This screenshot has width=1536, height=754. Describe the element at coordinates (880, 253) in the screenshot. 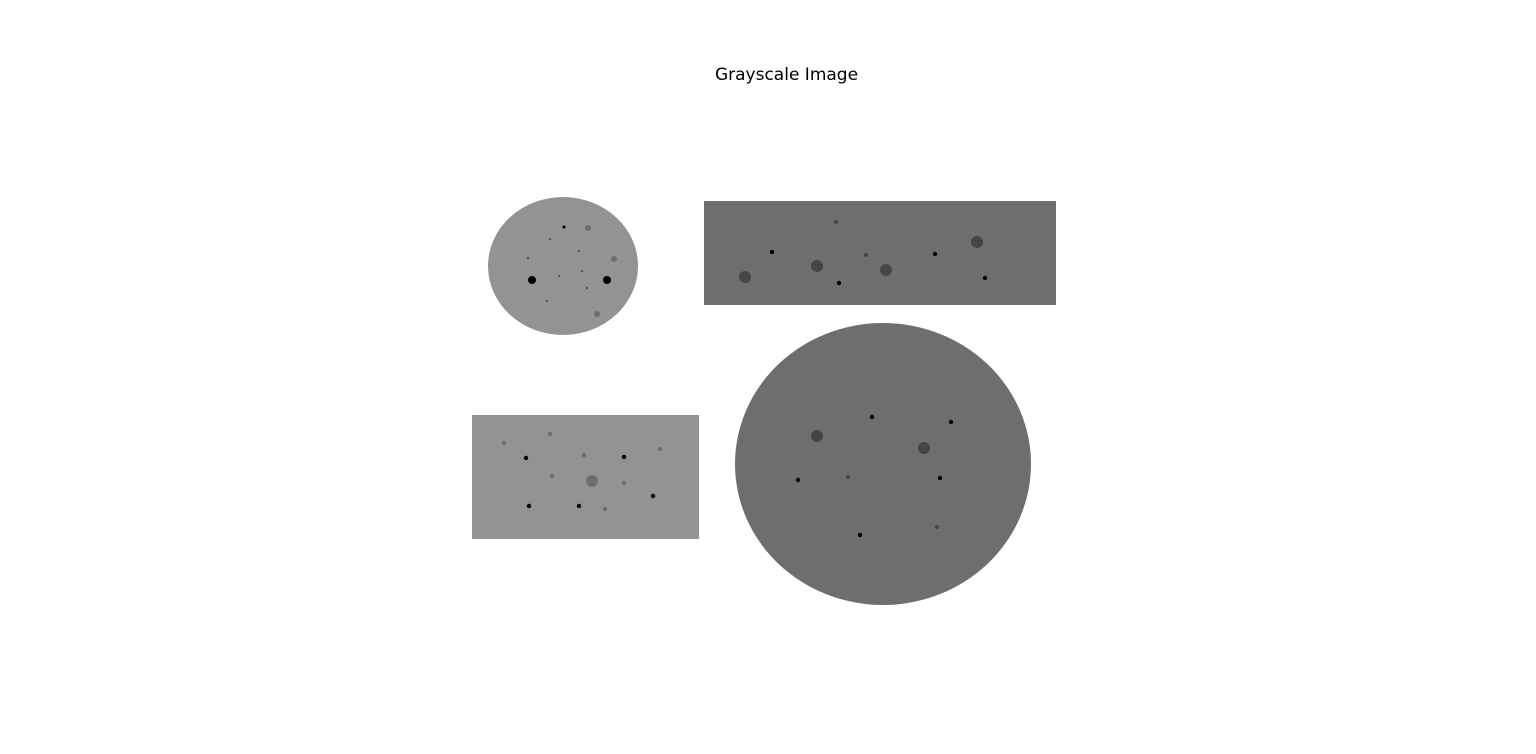

I see `wide-rectangle` at that location.